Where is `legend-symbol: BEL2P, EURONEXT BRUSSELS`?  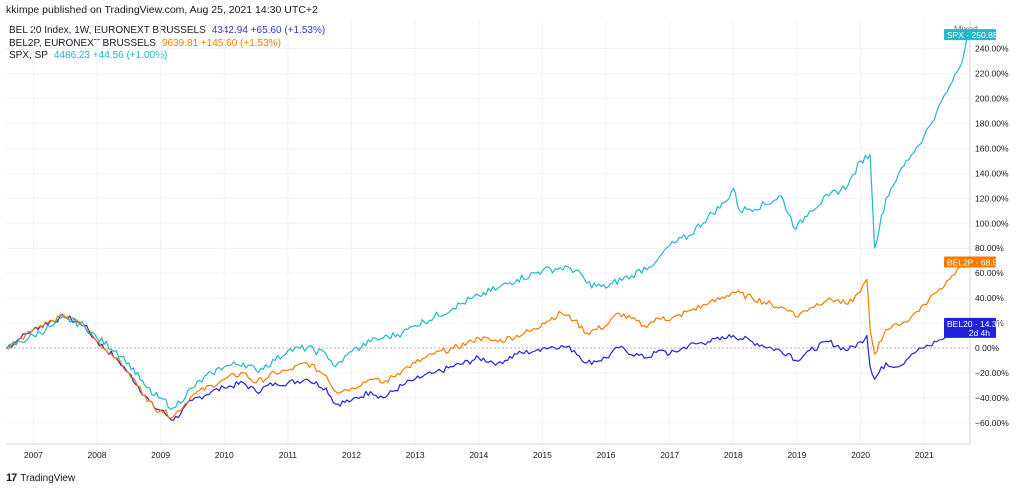
legend-symbol: BEL2P, EURONEXT BRUSSELS is located at coordinates (82, 43).